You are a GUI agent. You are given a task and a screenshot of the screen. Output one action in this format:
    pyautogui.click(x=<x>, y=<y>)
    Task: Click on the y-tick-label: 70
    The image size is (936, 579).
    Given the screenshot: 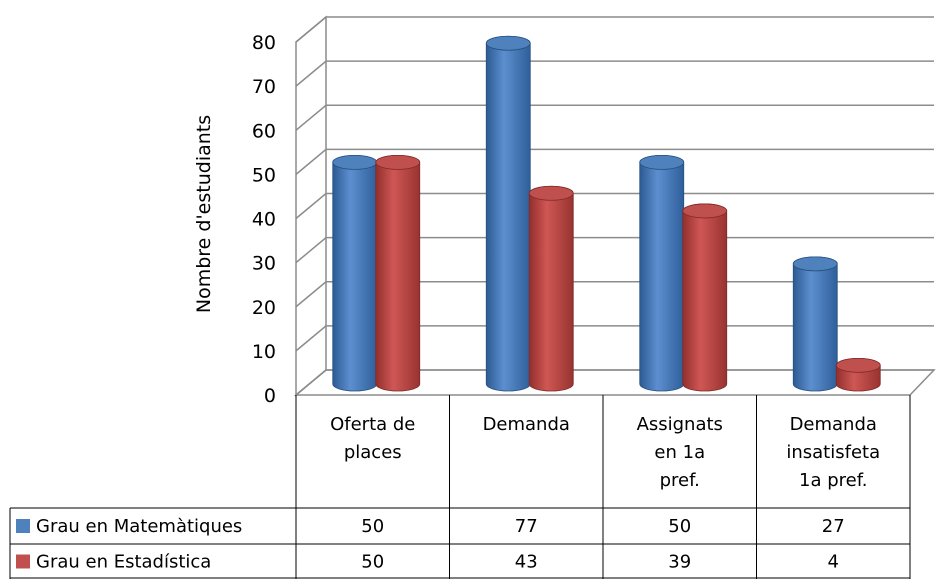 What is the action you would take?
    pyautogui.click(x=264, y=87)
    